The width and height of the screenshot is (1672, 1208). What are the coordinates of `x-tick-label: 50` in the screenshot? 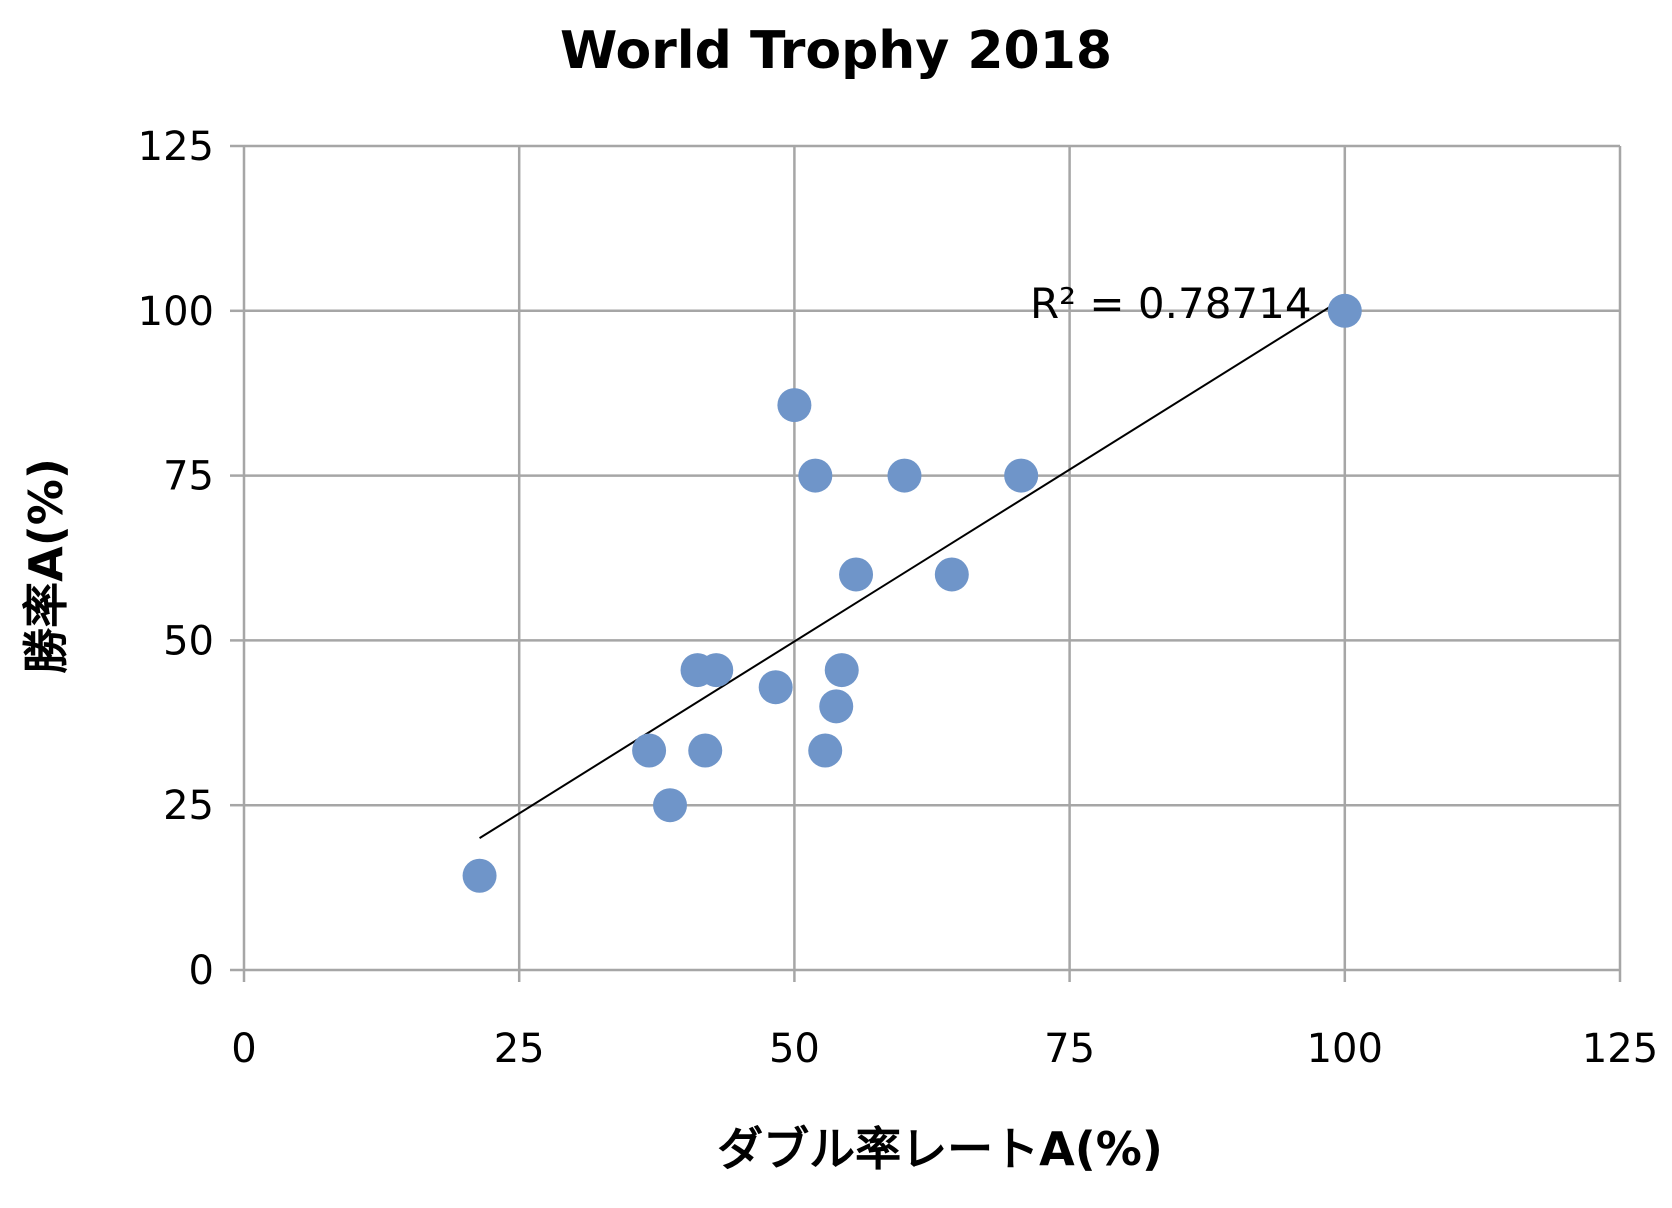 It's located at (794, 1049).